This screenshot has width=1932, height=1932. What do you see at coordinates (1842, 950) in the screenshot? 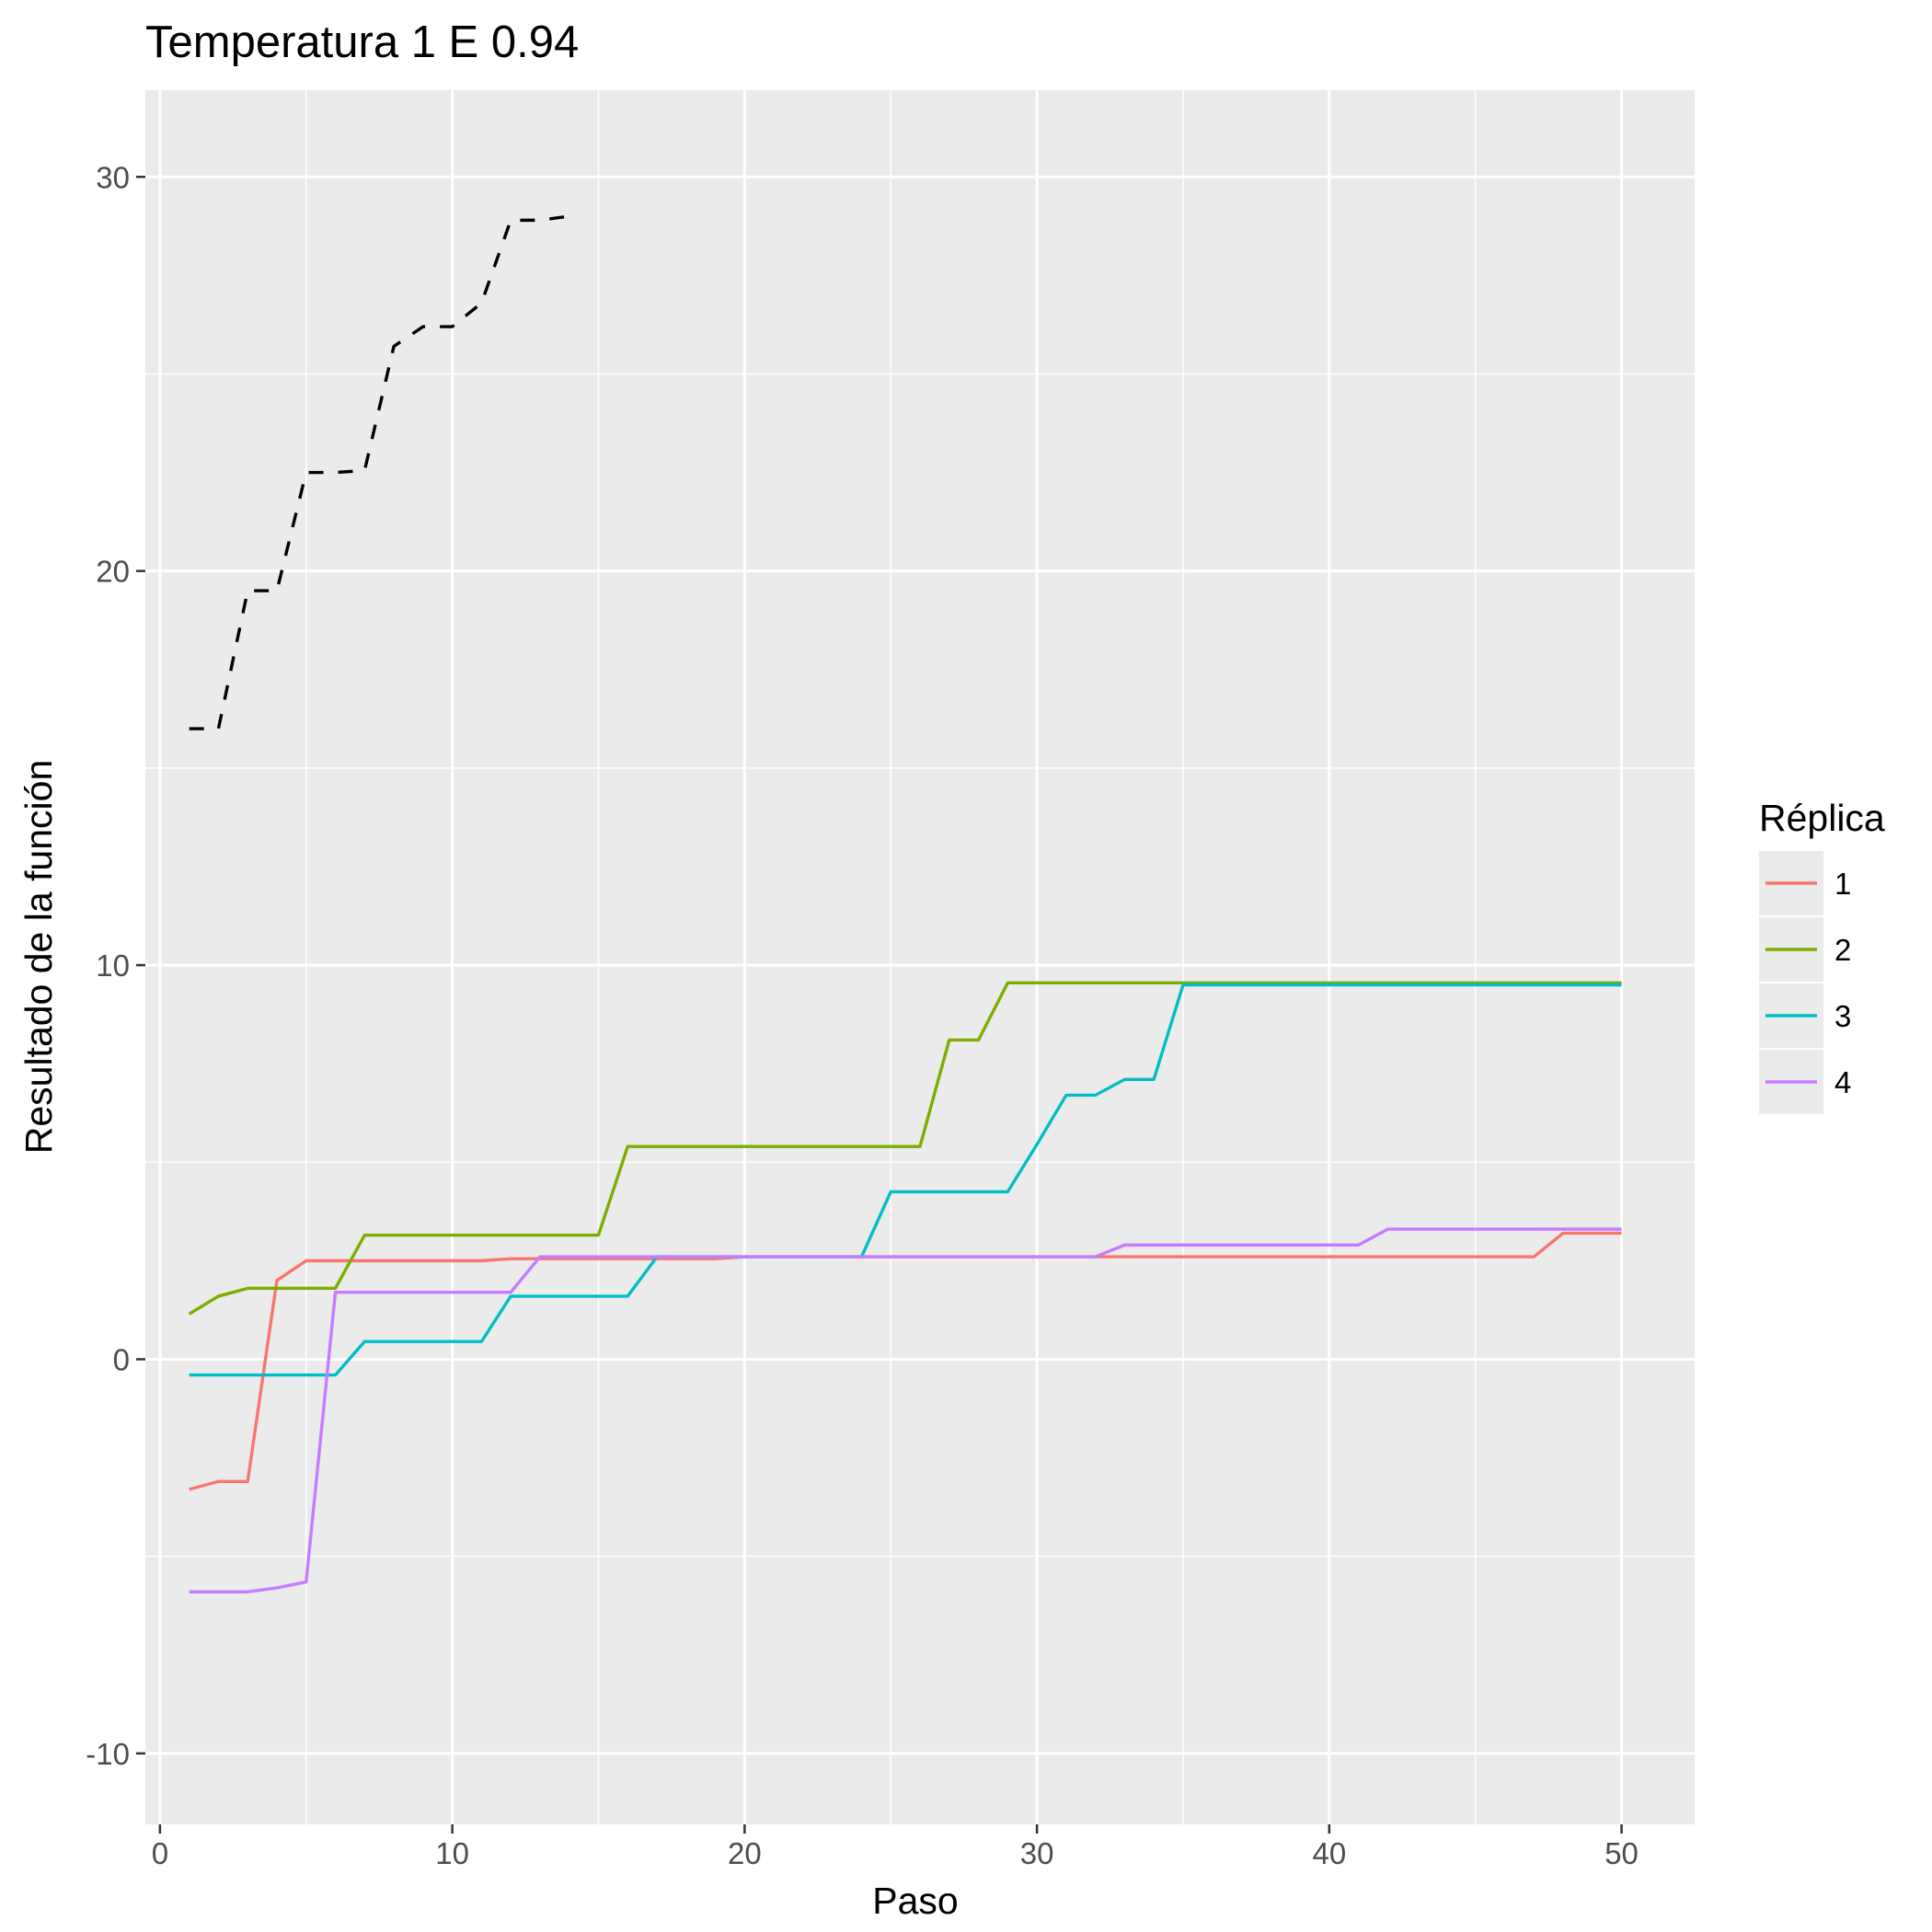
I see `legend-label-2: 2` at bounding box center [1842, 950].